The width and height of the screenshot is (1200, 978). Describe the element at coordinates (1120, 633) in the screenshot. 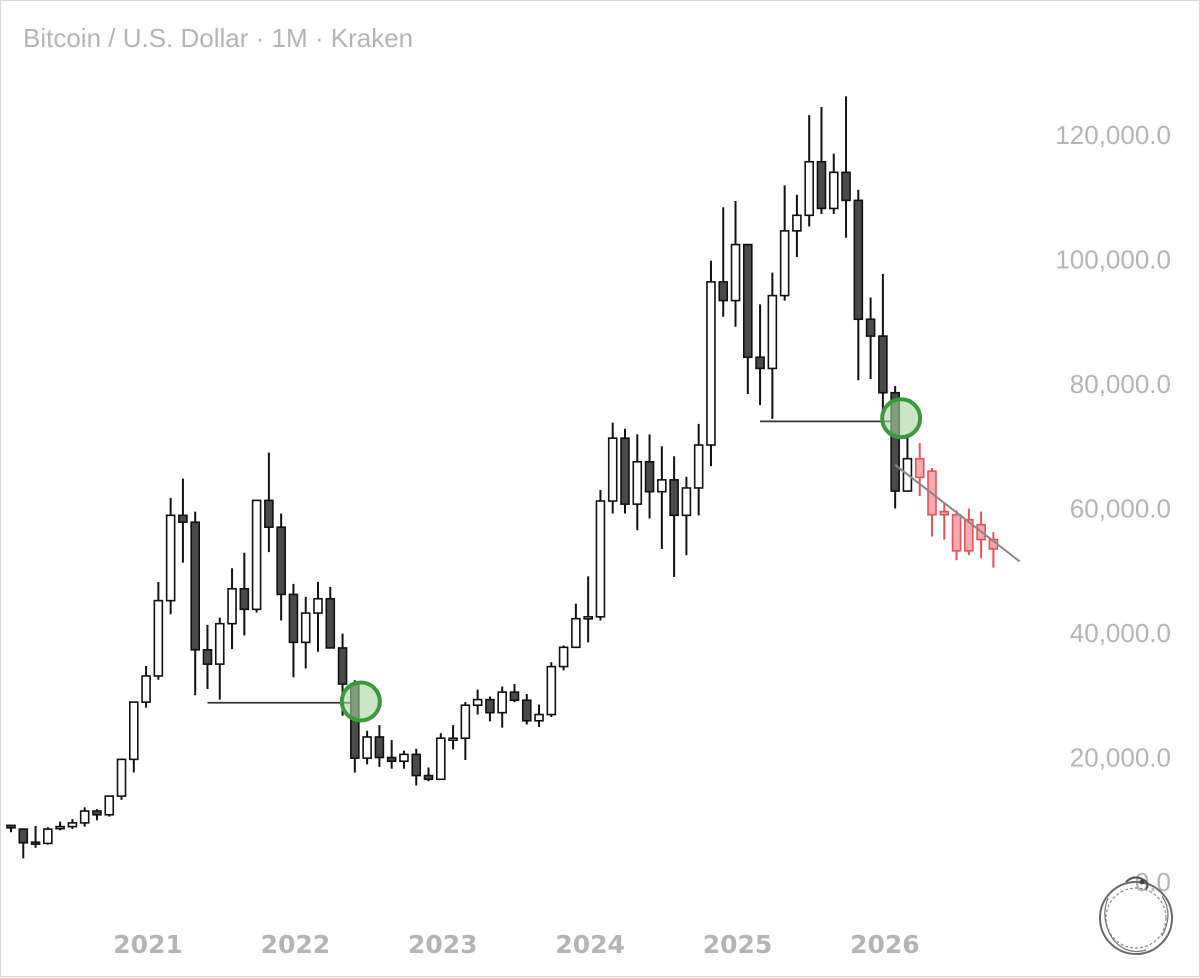

I see `y-tick-label: 40,000.0` at that location.